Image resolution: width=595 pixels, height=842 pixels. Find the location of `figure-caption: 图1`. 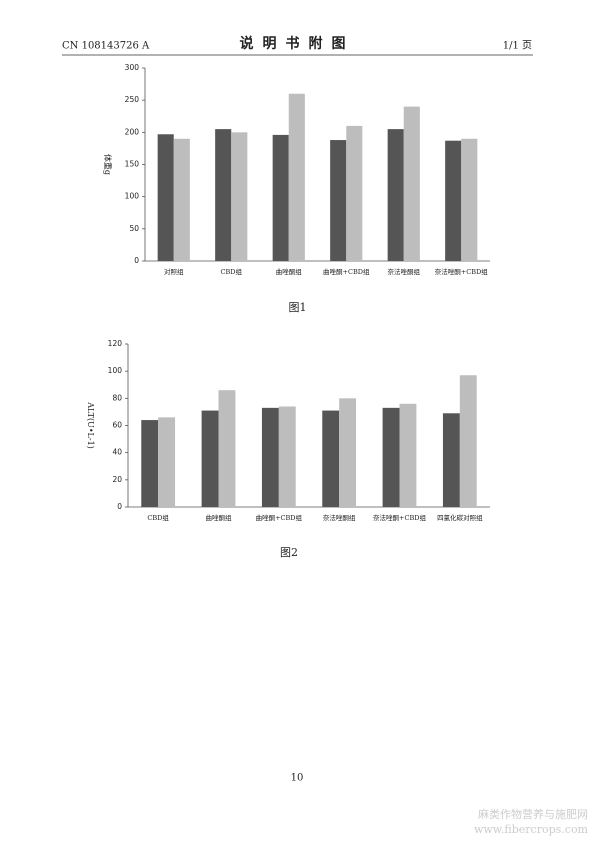

figure-caption: 图1 is located at coordinates (298, 307).